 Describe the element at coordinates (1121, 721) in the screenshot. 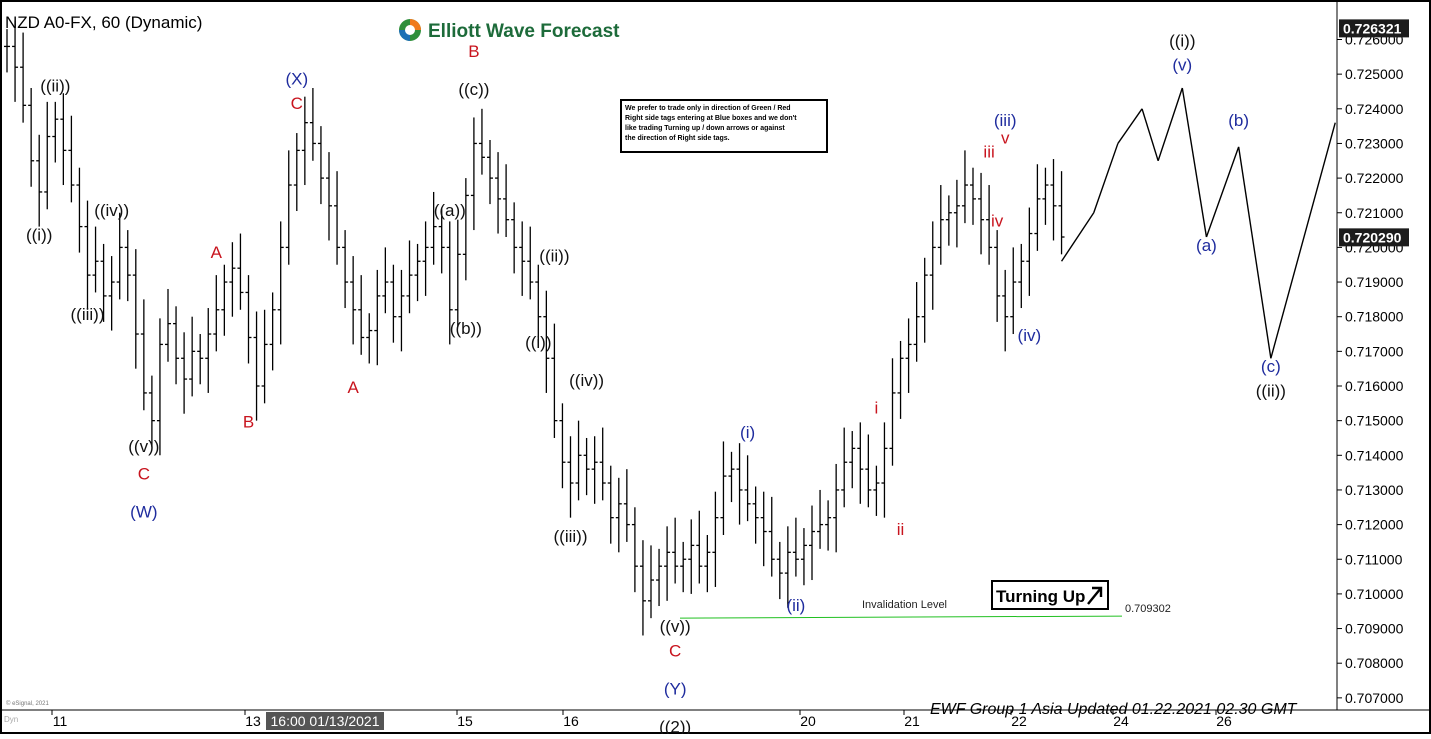

I see `x-tick-label: 24` at that location.